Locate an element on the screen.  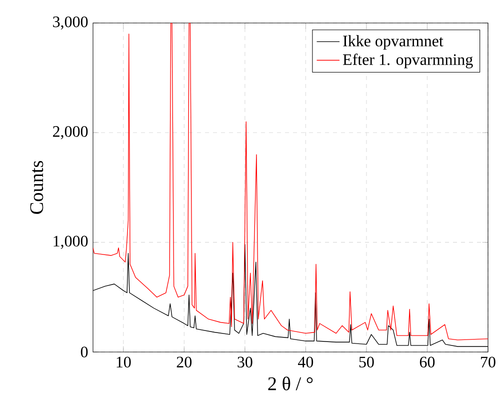
x-tick-label: 60 is located at coordinates (427, 362).